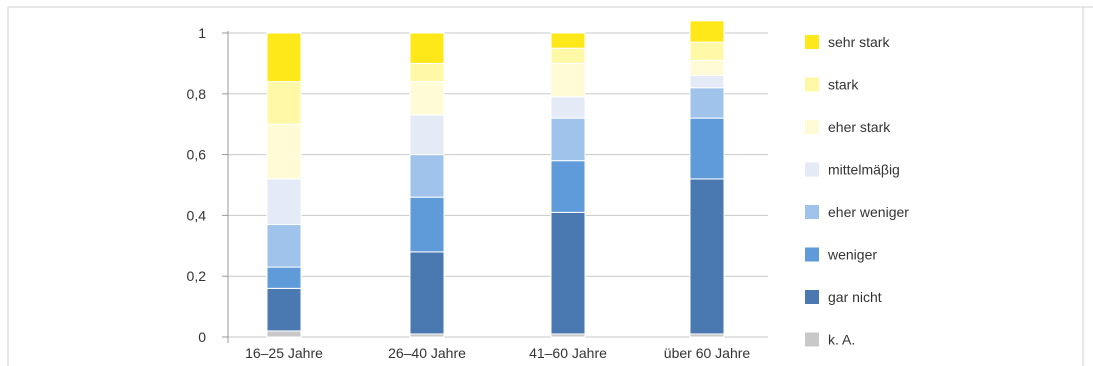  I want to click on x-tick-label: über 60 Jahre, so click(707, 353).